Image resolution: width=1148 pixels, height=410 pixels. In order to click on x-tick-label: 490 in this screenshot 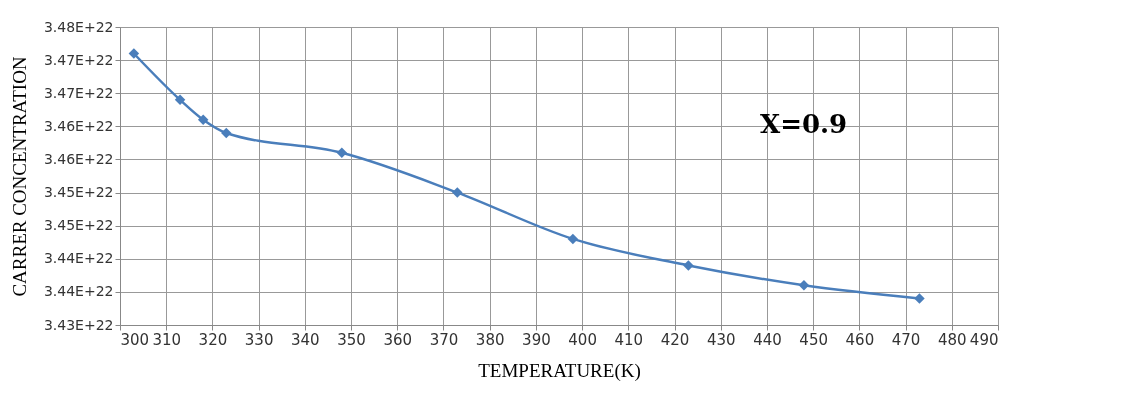, I will do `click(984, 339)`.